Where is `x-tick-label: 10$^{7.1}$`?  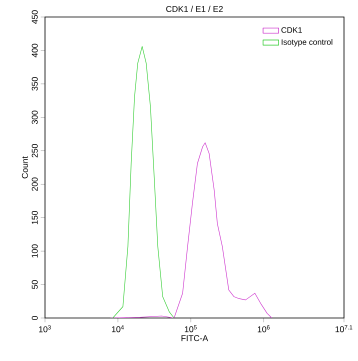
x-tick-label: 10$^{7.1}$ is located at coordinates (344, 328).